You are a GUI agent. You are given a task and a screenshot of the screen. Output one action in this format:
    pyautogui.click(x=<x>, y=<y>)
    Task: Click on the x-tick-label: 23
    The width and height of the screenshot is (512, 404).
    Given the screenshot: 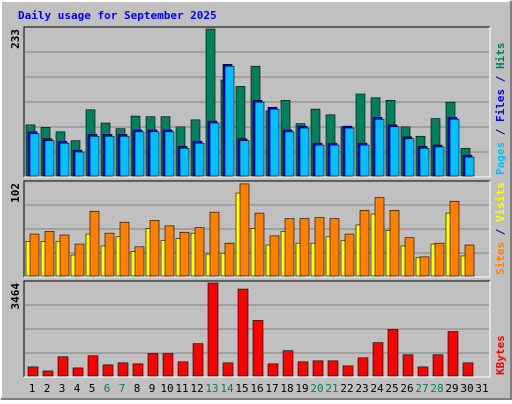 What is the action you would take?
    pyautogui.click(x=361, y=388)
    